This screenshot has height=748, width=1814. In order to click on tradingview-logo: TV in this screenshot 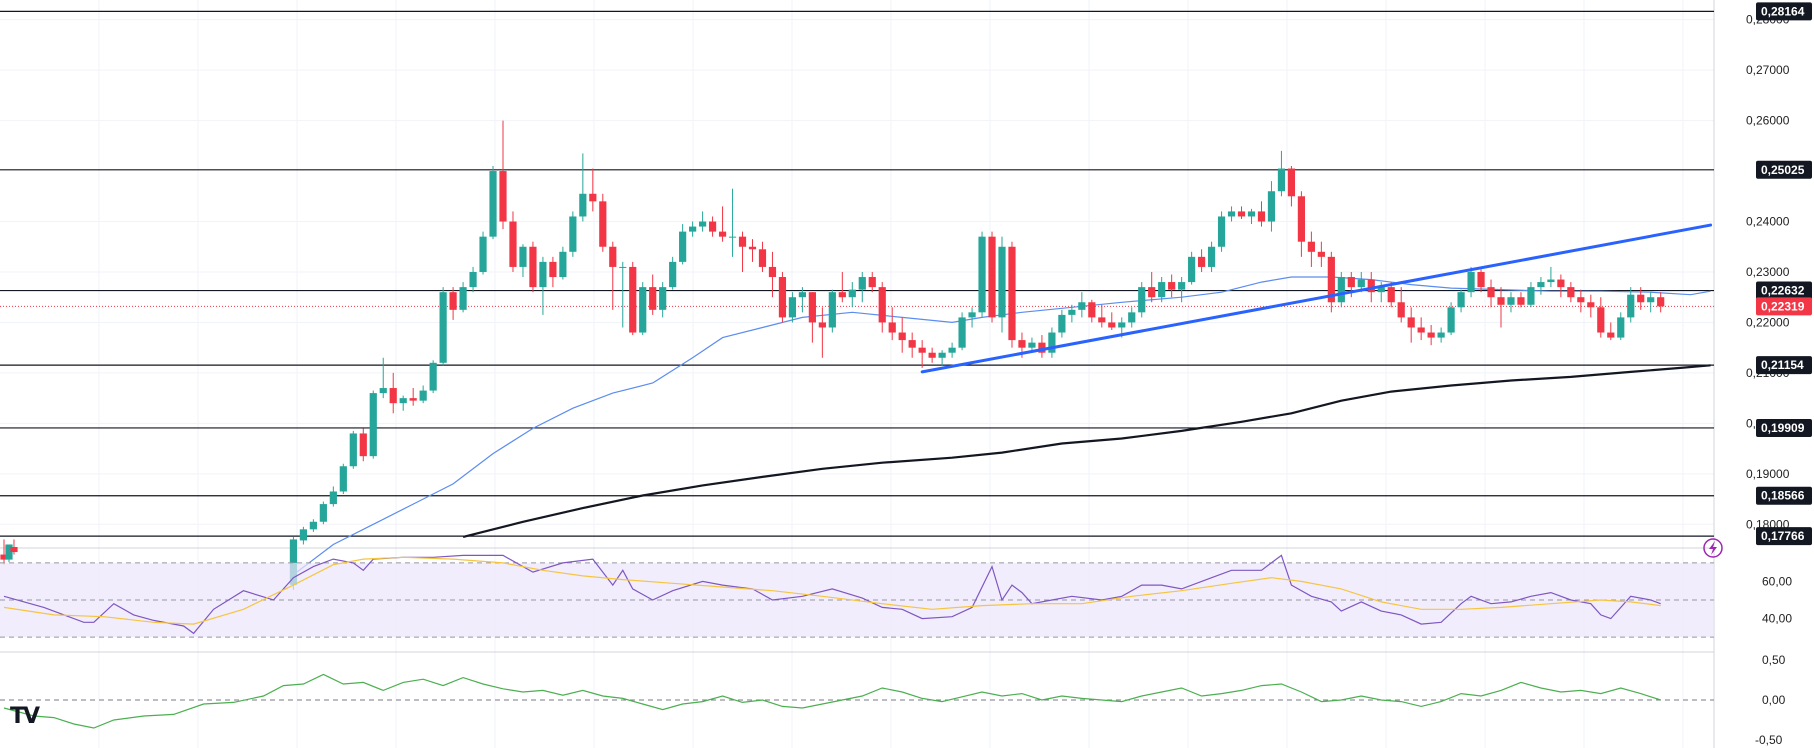, I will do `click(25, 716)`.